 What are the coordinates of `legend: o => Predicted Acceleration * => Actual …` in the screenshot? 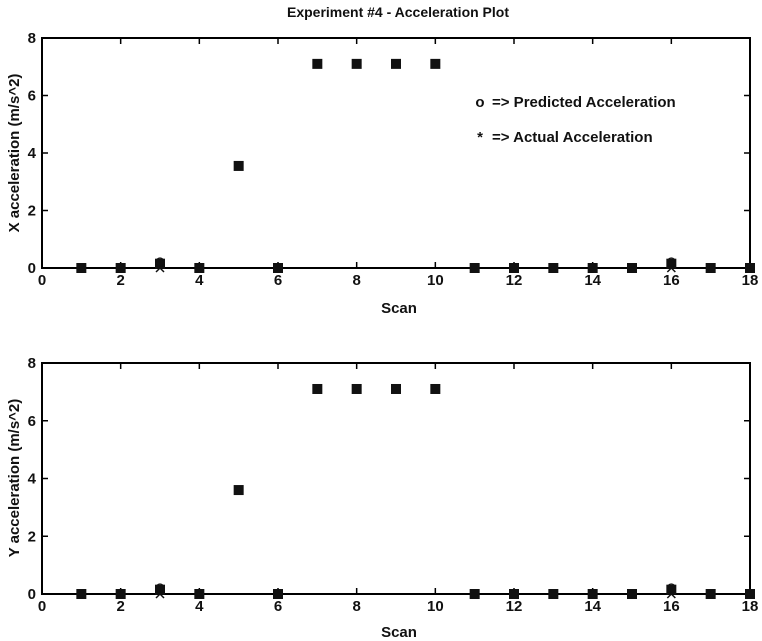 It's located at (575, 120).